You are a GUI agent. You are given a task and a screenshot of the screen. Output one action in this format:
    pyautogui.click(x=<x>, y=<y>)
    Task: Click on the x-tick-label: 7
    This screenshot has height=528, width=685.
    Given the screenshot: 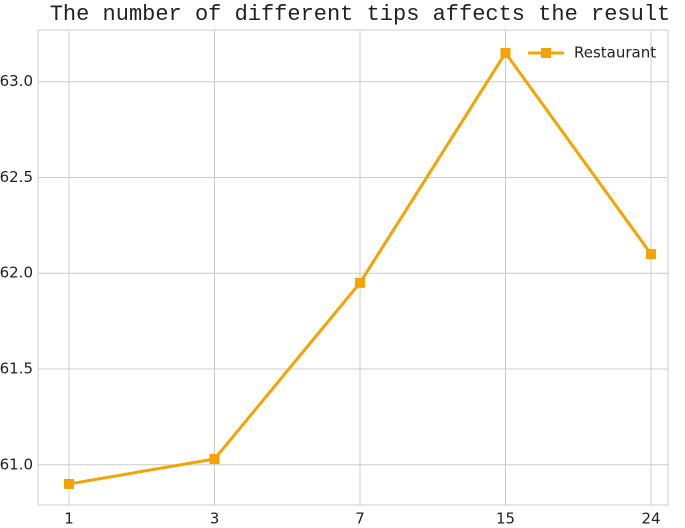 What is the action you would take?
    pyautogui.click(x=360, y=519)
    